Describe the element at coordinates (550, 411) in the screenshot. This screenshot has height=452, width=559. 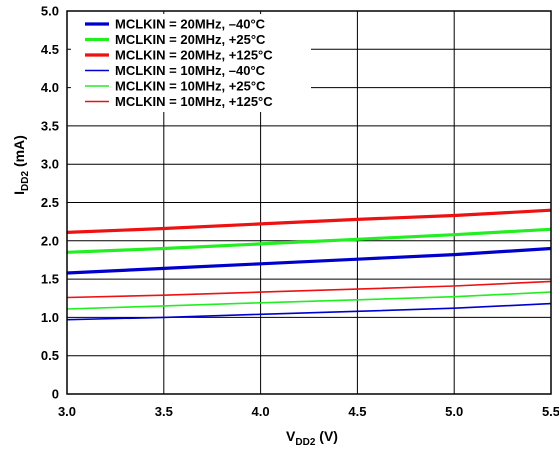
I see `x-tick-label: 5.5` at that location.